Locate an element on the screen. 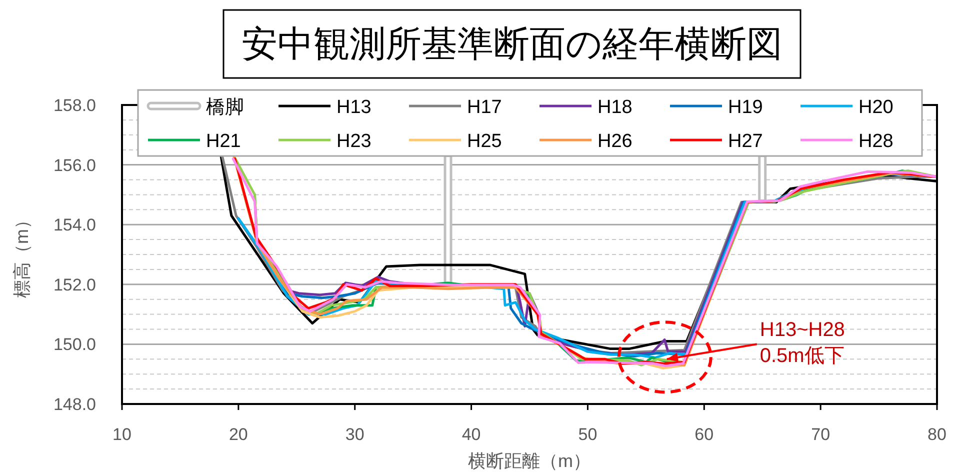 The image size is (966, 475). annotation: H13~H28 0.5m低下 is located at coordinates (802, 343).